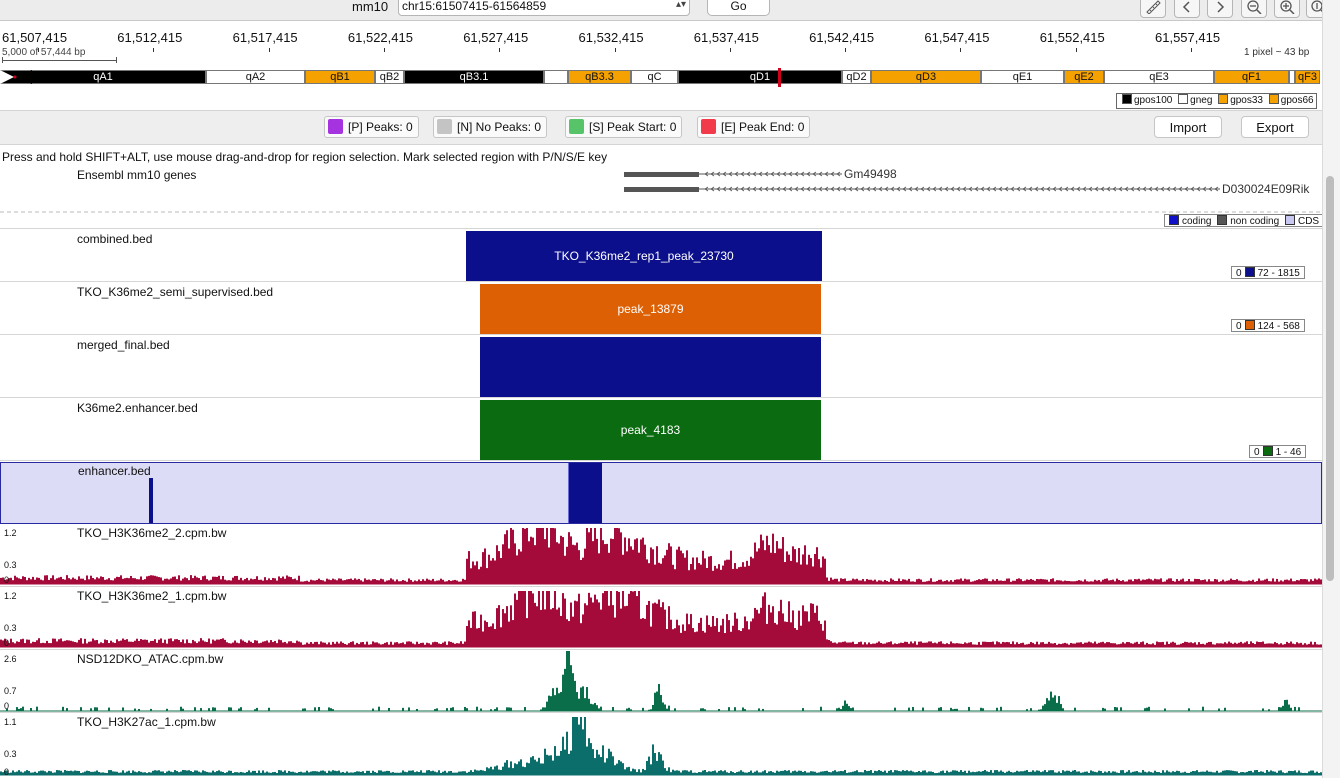 The image size is (1340, 778). I want to click on back-icon, so click(1186, 7).